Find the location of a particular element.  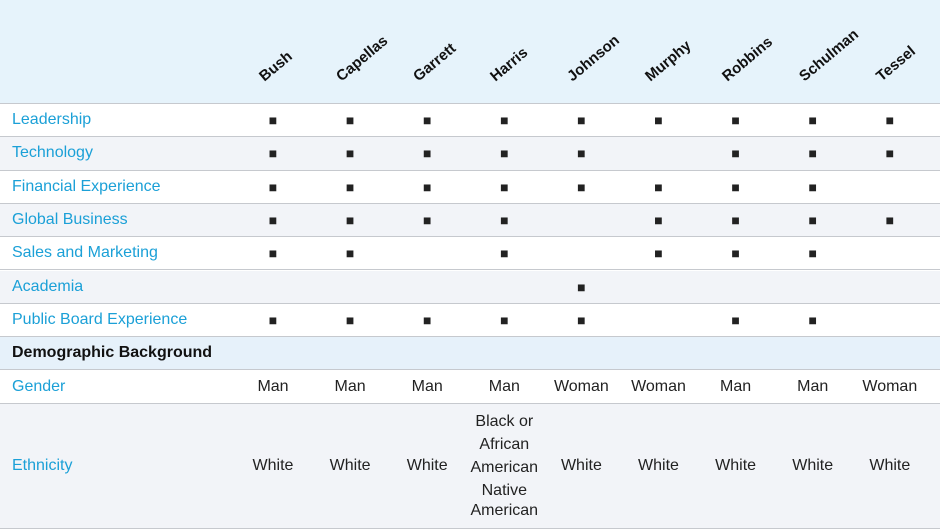

table-cell: Black or African American Native American is located at coordinates (504, 466).